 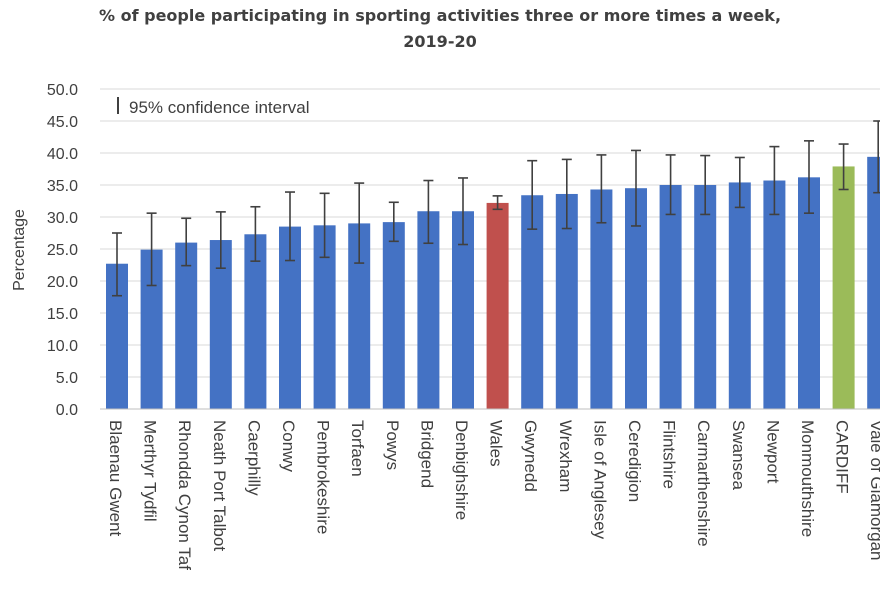 What do you see at coordinates (599, 480) in the screenshot?
I see `x-tick-label: Isle of Anglesey` at bounding box center [599, 480].